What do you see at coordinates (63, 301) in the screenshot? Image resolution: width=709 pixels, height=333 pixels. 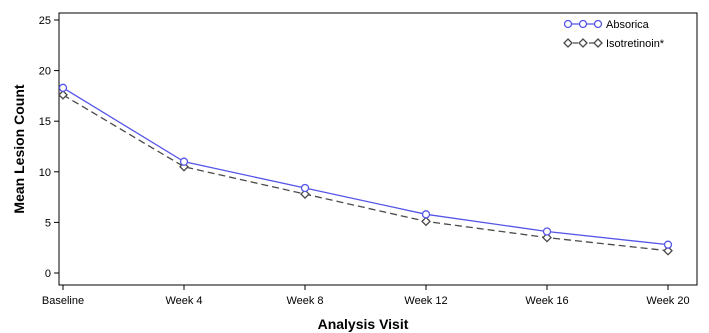 I see `x-tick-label: Baseline` at bounding box center [63, 301].